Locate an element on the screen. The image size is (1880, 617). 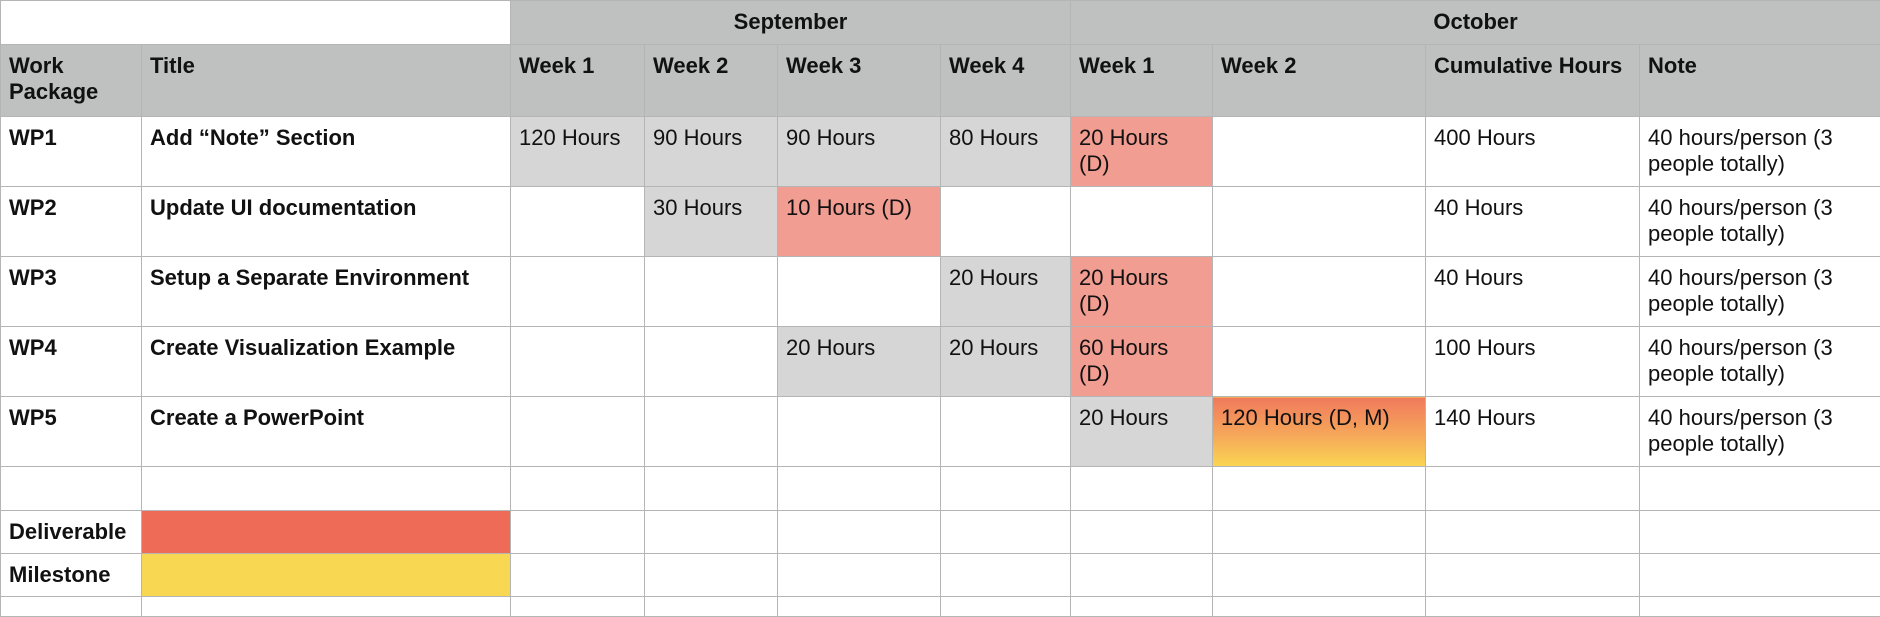
col-header-sep-week-4: Week 4 is located at coordinates (1006, 81).